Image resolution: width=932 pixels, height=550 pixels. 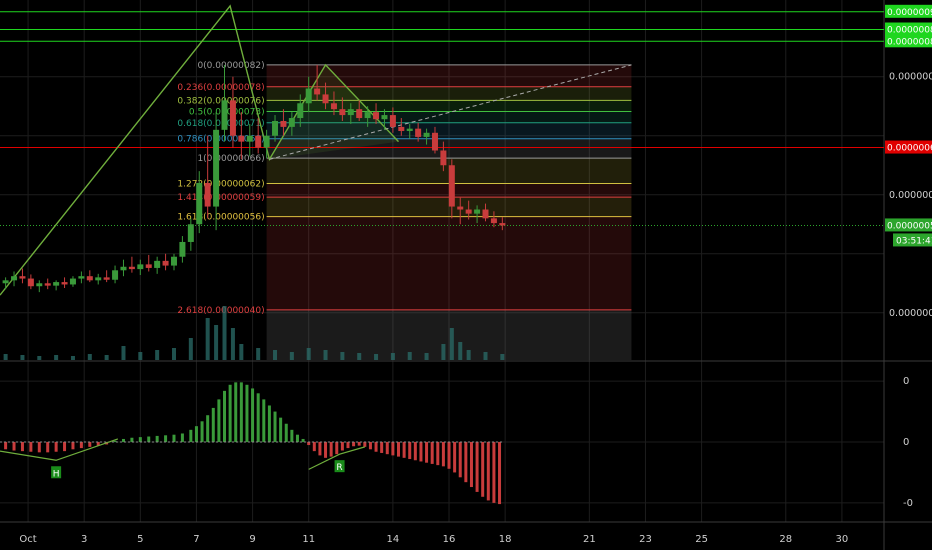 I want to click on x-tick-label: 16, so click(x=449, y=539).